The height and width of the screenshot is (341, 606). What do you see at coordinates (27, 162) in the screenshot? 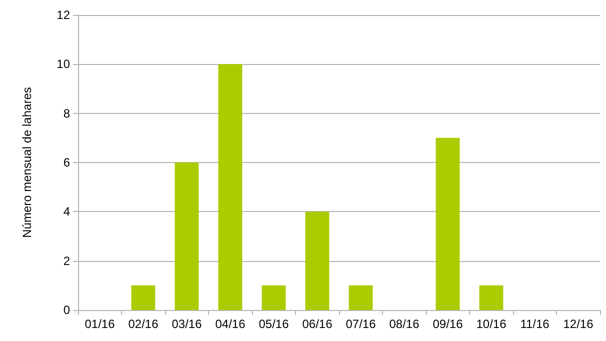
I see `y-axis-title: Número mensual de lahares` at bounding box center [27, 162].